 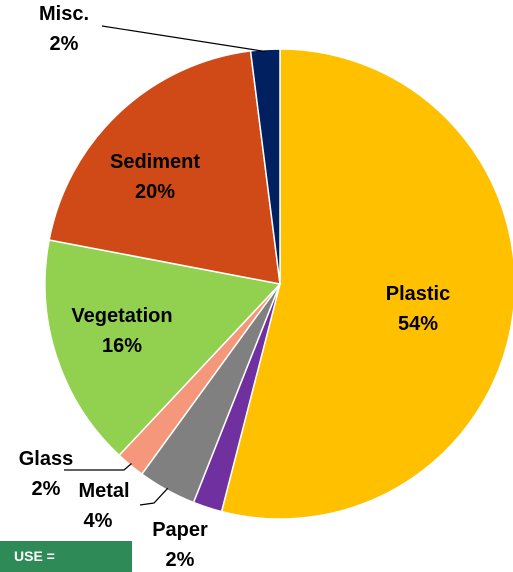 What do you see at coordinates (265, 166) in the screenshot?
I see `pie-slice-misc` at bounding box center [265, 166].